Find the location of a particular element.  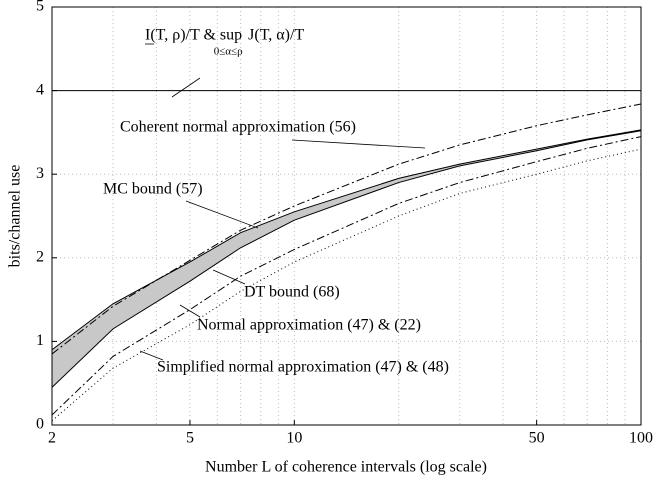

x-tick-label: 50 is located at coordinates (537, 438).